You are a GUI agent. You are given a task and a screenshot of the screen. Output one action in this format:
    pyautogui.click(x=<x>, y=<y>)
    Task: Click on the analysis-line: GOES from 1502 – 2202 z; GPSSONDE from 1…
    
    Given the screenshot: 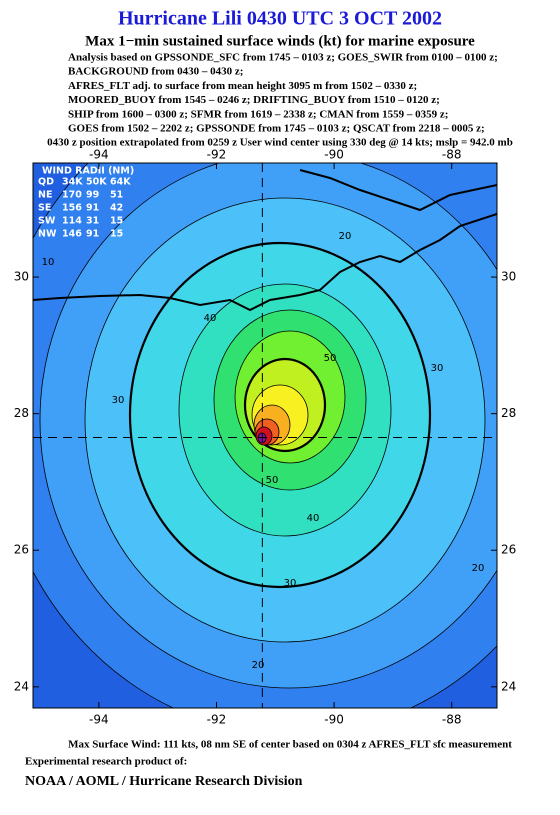 What is the action you would take?
    pyautogui.click(x=276, y=129)
    